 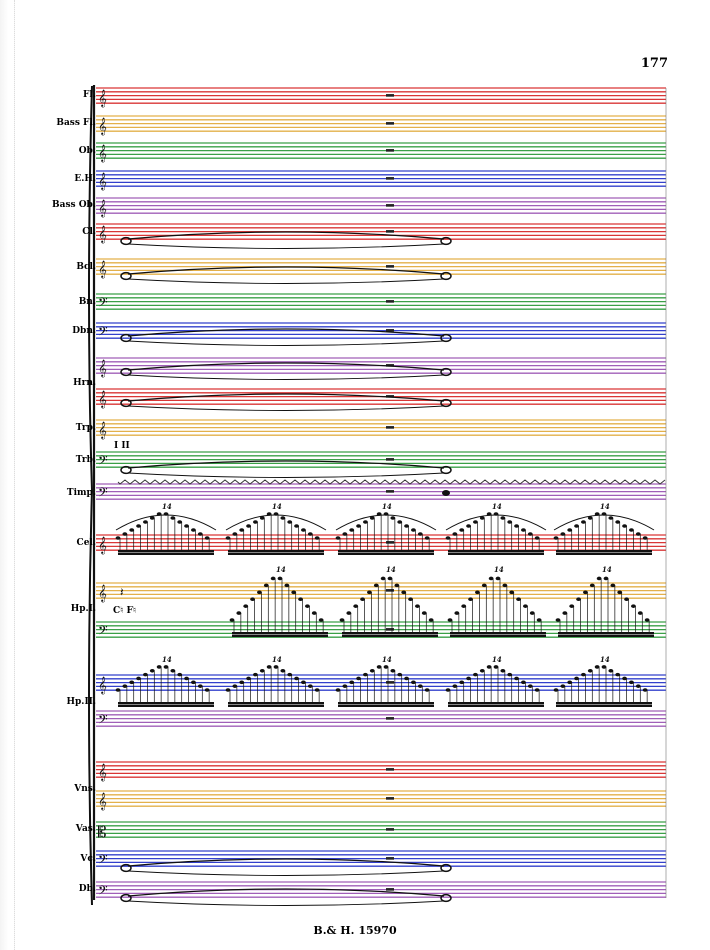 What do you see at coordinates (125, 611) in the screenshot?
I see `harp-pedal-marking: C♮ F♮` at bounding box center [125, 611].